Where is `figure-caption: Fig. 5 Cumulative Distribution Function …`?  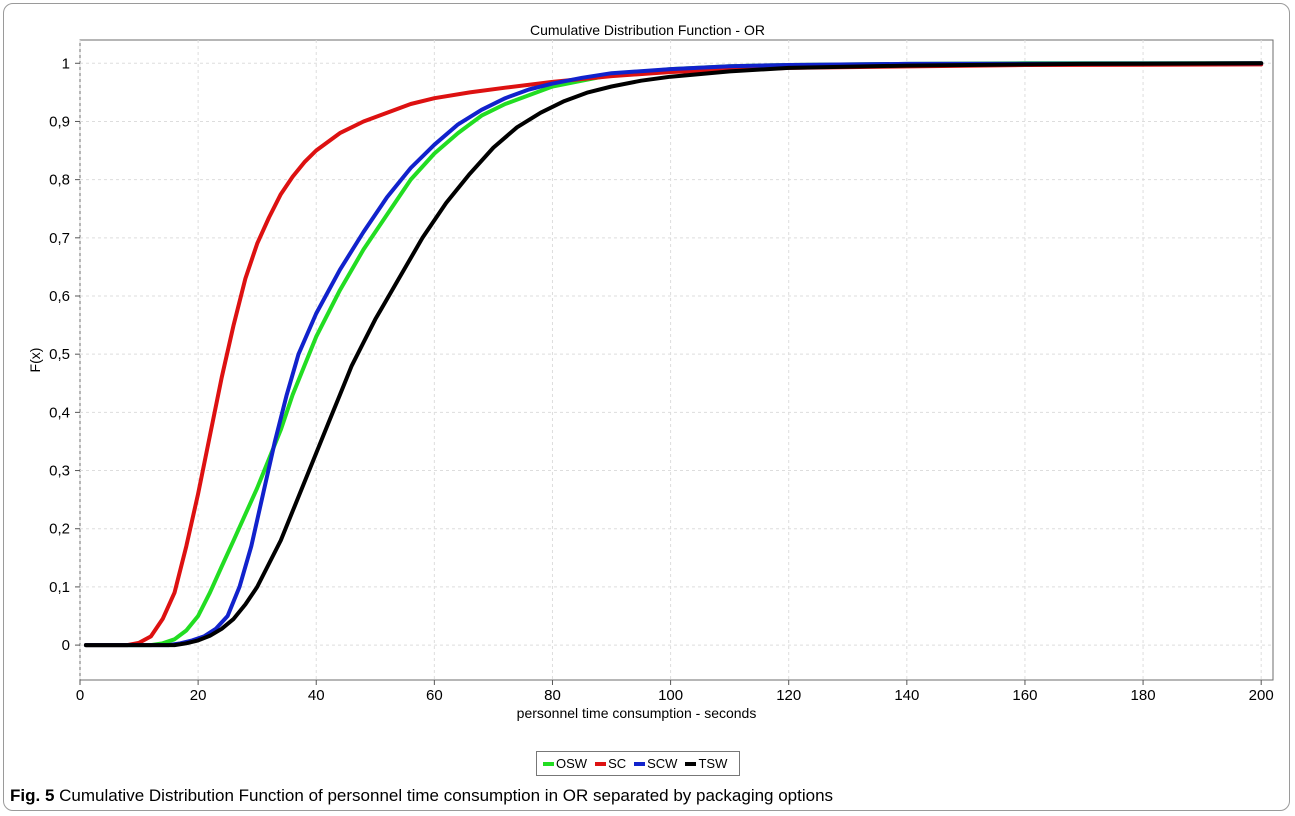 figure-caption: Fig. 5 Cumulative Distribution Function … is located at coordinates (421, 796).